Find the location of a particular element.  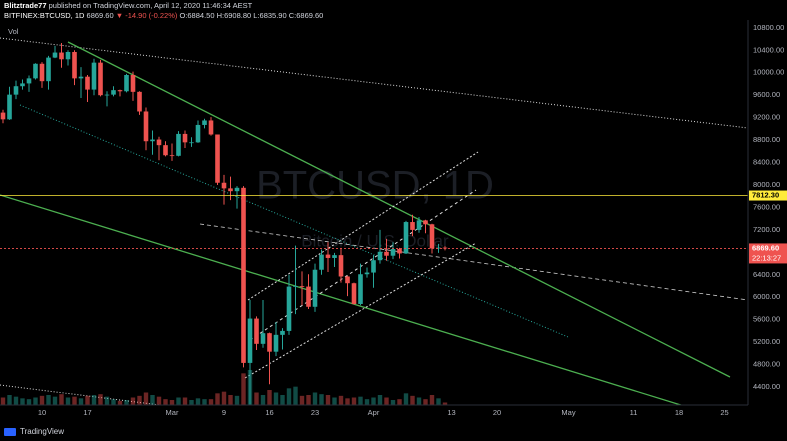

x-tick-label: 20 is located at coordinates (497, 412).